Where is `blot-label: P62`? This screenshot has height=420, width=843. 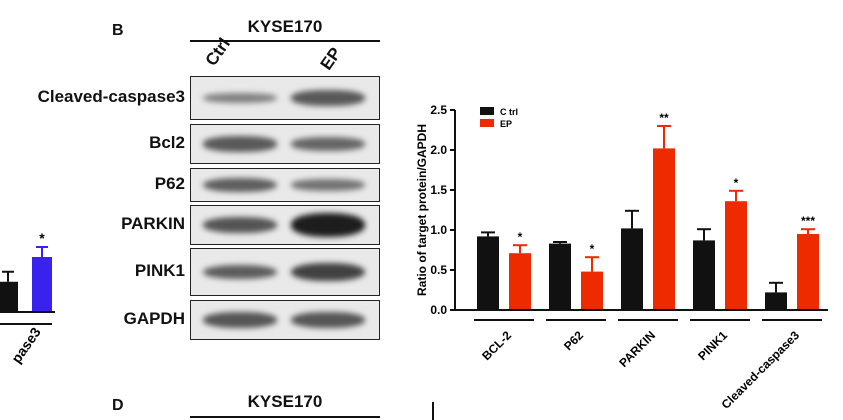 blot-label: P62 is located at coordinates (169, 183).